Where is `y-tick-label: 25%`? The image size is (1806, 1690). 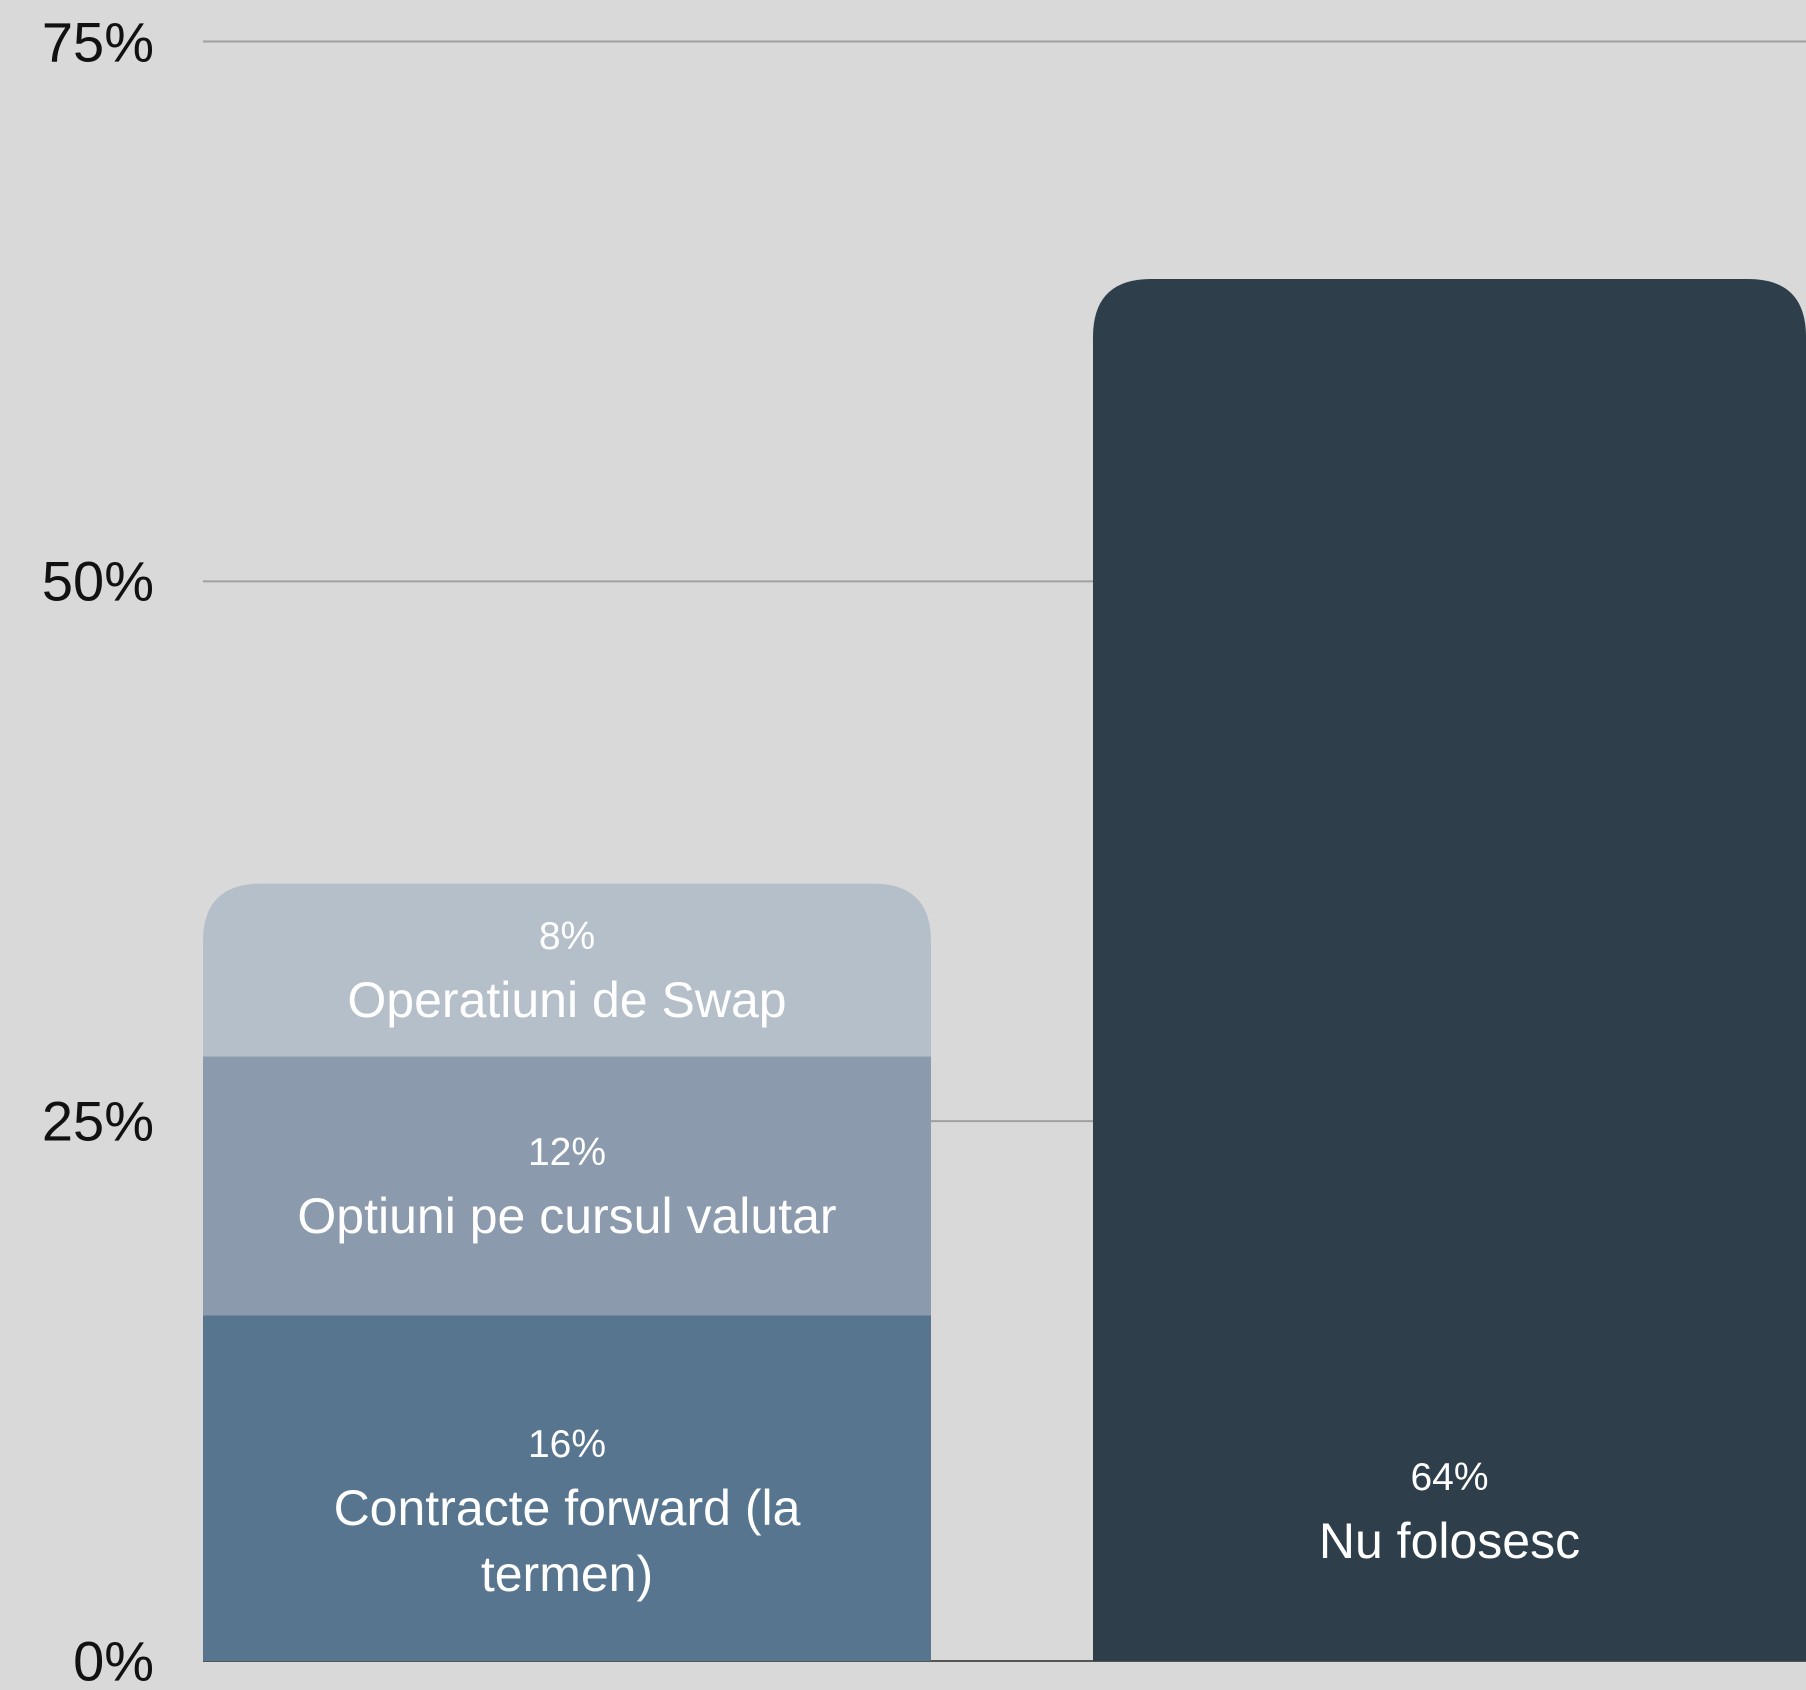
y-tick-label: 25% is located at coordinates (97, 1121).